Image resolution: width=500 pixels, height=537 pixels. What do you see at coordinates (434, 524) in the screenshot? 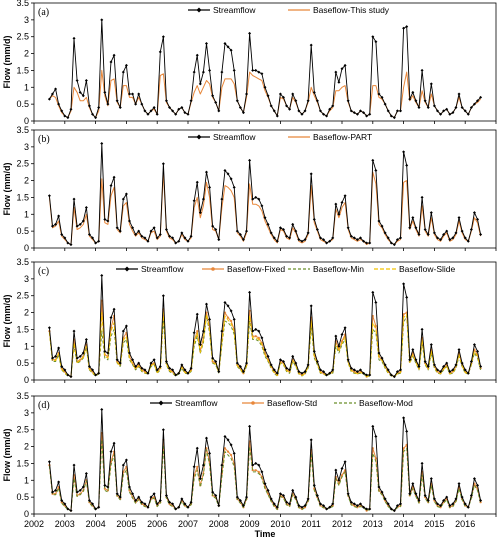
I see `x-tick-label: 2015` at bounding box center [434, 524].